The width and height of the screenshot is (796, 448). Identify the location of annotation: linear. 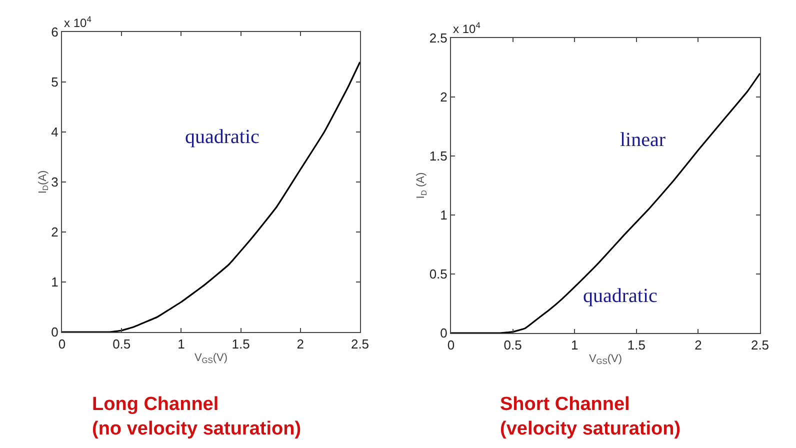
(643, 140).